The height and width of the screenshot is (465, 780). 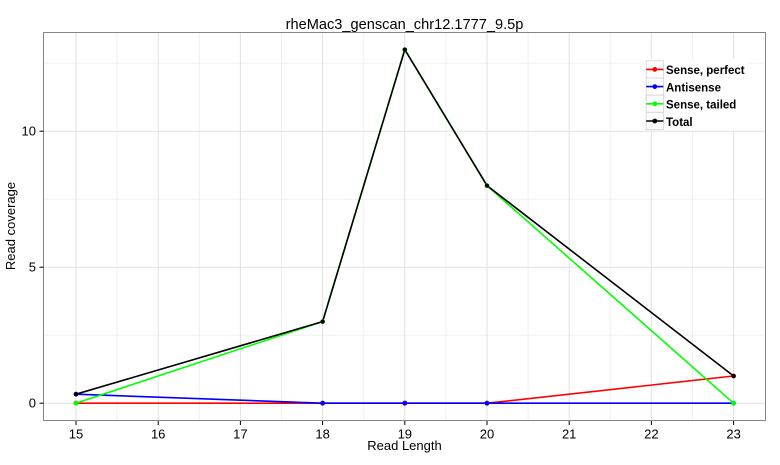 I want to click on svg-text: 10, so click(x=29, y=131).